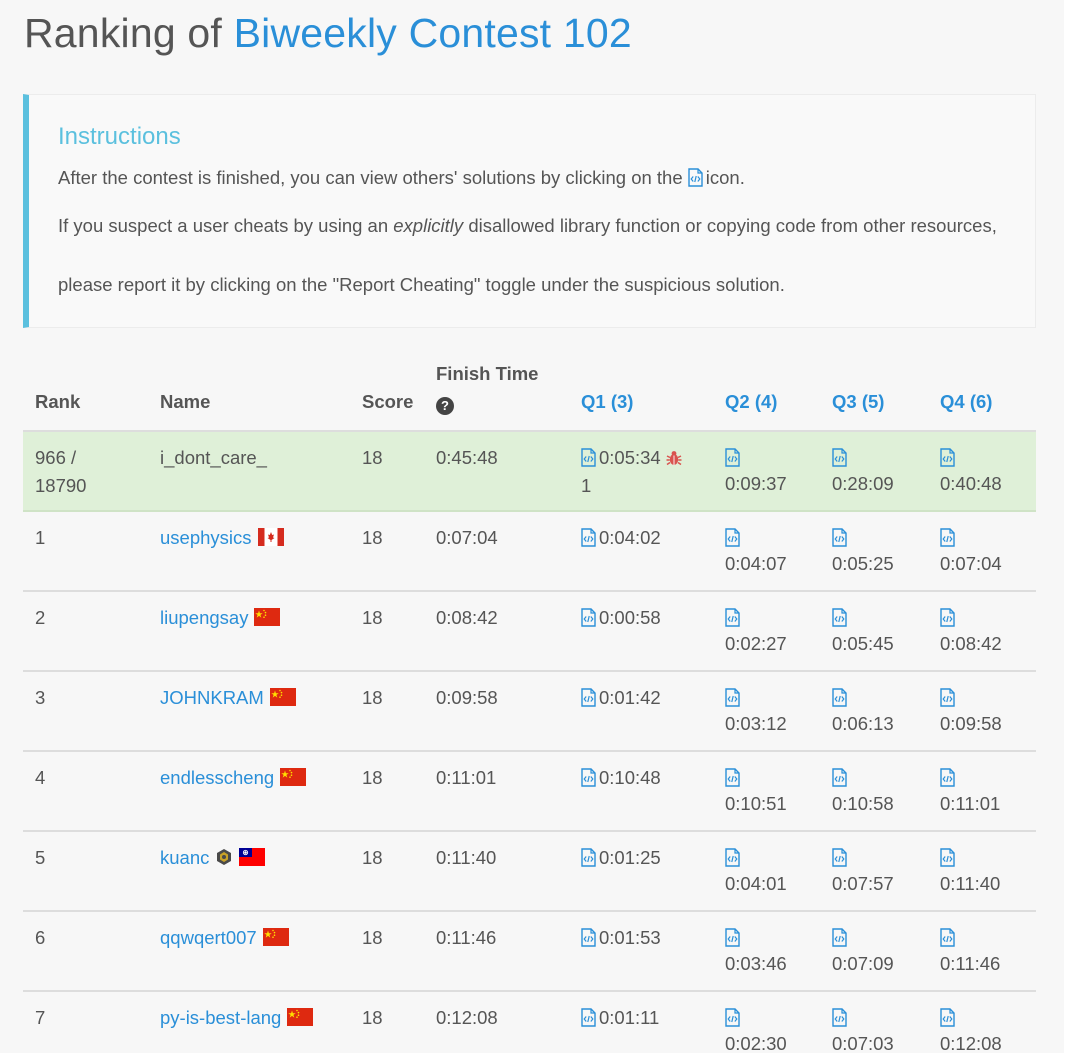 Image resolution: width=1080 pixels, height=1053 pixels. I want to click on user-link: usephysics, so click(206, 537).